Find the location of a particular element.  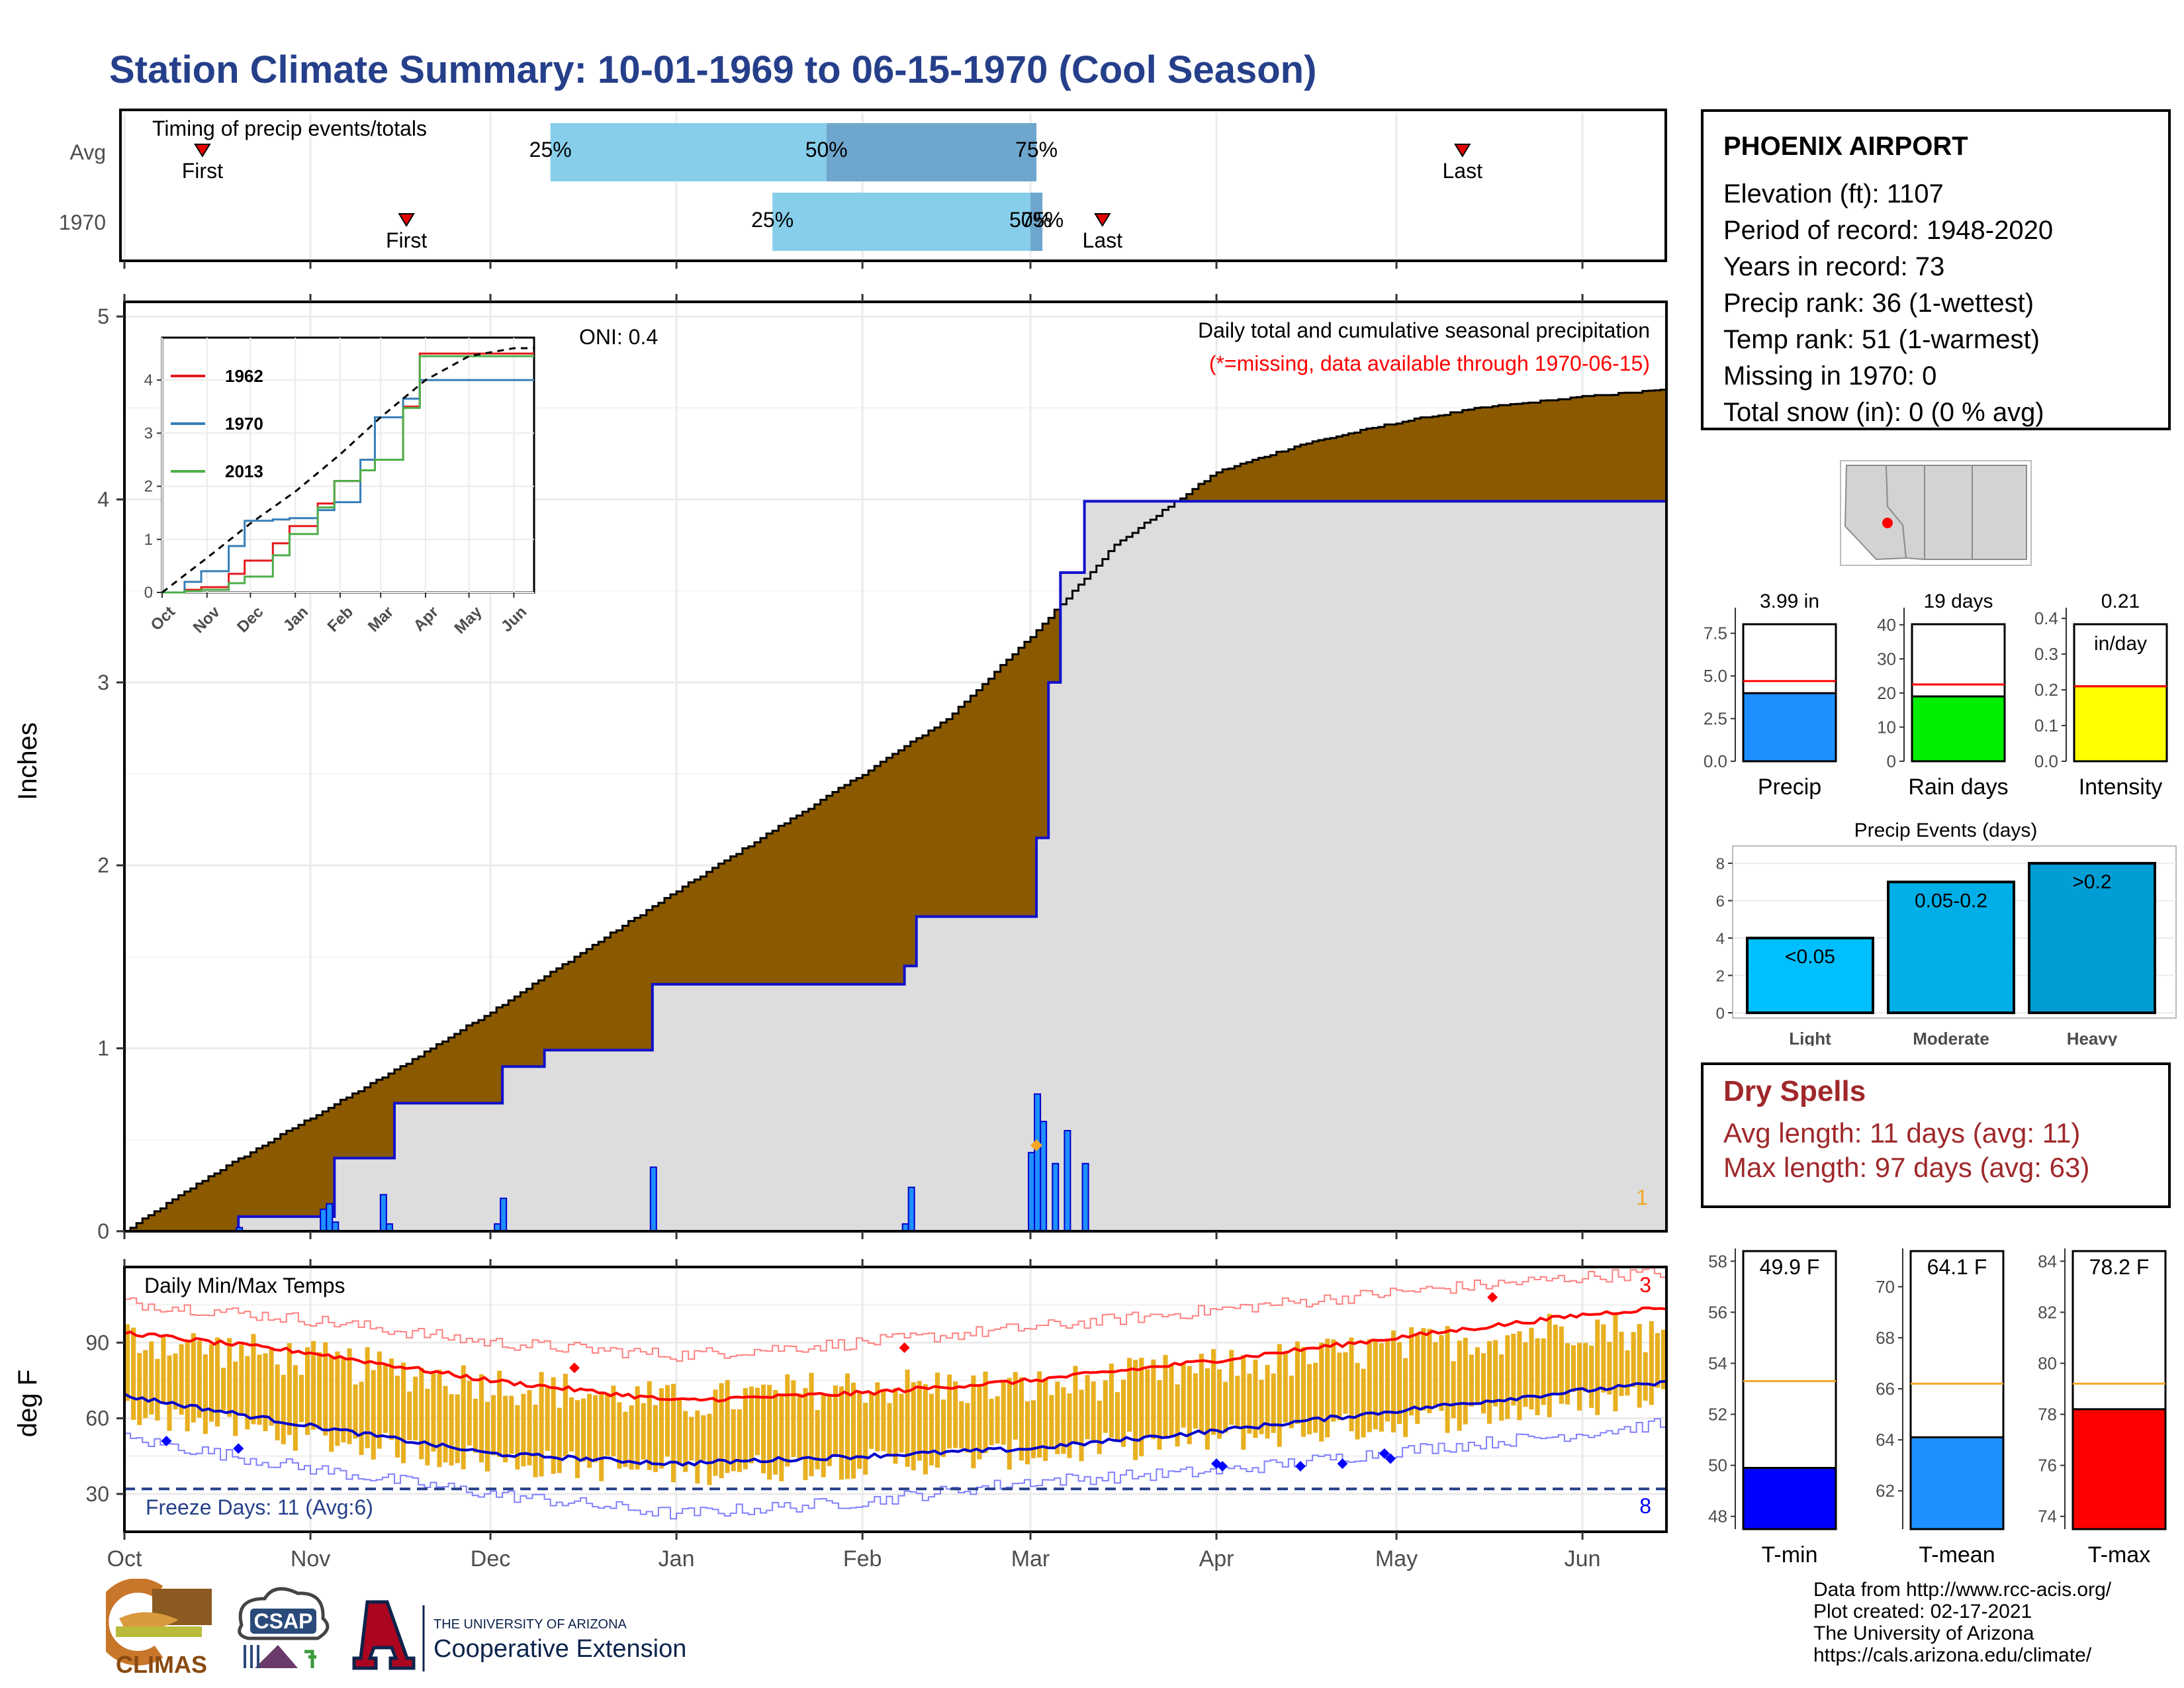

timing-row-year: 1970 is located at coordinates (82, 222).